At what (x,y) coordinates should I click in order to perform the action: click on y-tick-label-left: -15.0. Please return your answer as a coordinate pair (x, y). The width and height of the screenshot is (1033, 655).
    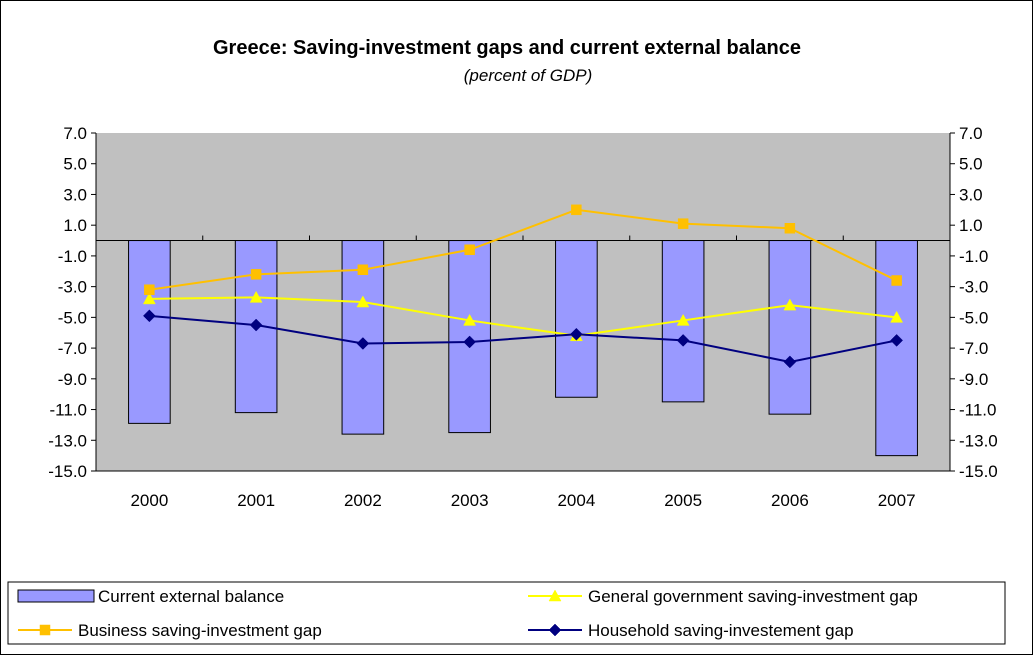
    Looking at the image, I should click on (67, 471).